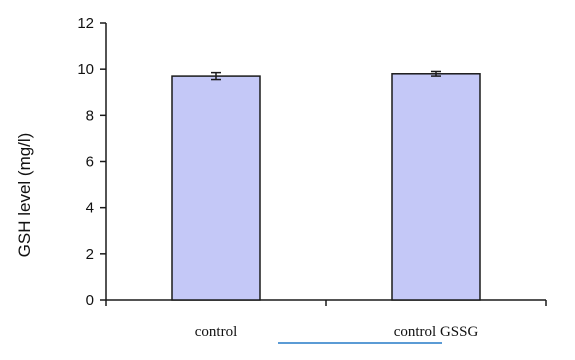  I want to click on error-bars, so click(326, 75).